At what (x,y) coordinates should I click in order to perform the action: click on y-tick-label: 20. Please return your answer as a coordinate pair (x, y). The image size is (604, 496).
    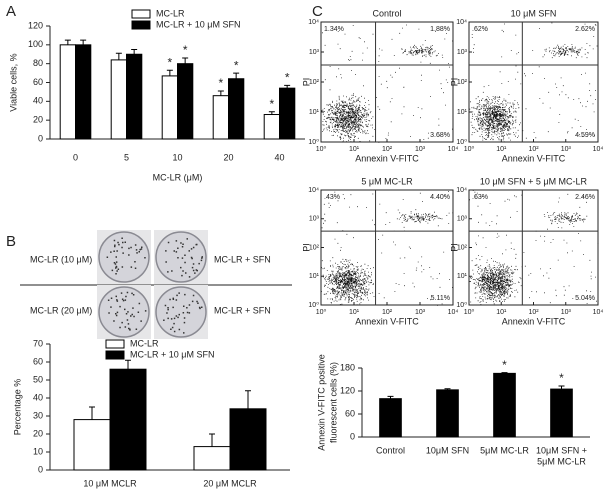
    Looking at the image, I should click on (38, 120).